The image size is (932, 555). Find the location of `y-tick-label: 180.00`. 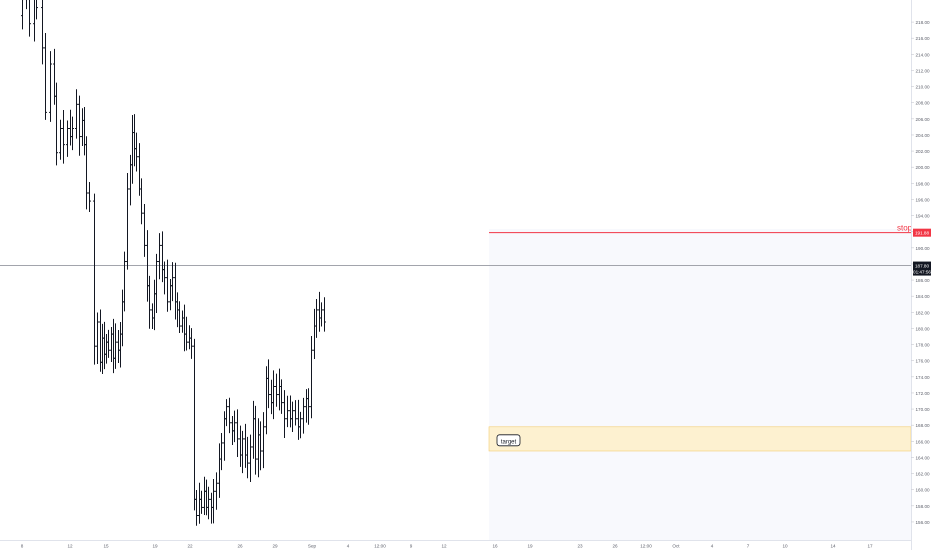

y-tick-label: 180.00 is located at coordinates (923, 328).